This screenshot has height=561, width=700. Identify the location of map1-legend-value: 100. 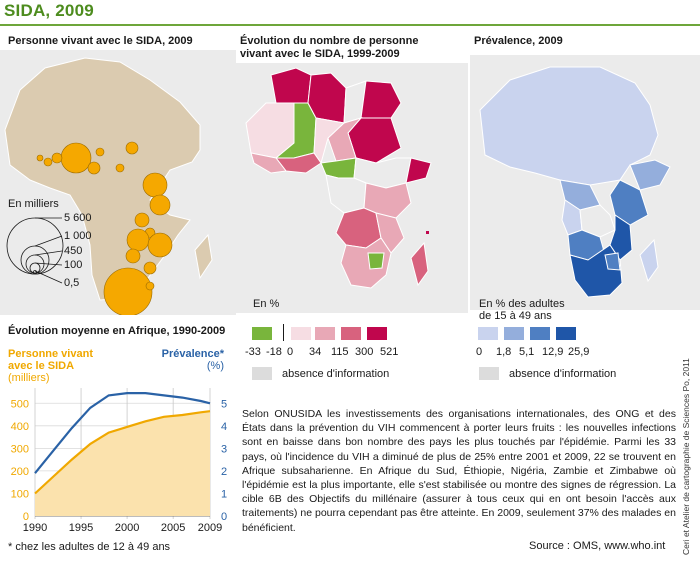
(73, 265).